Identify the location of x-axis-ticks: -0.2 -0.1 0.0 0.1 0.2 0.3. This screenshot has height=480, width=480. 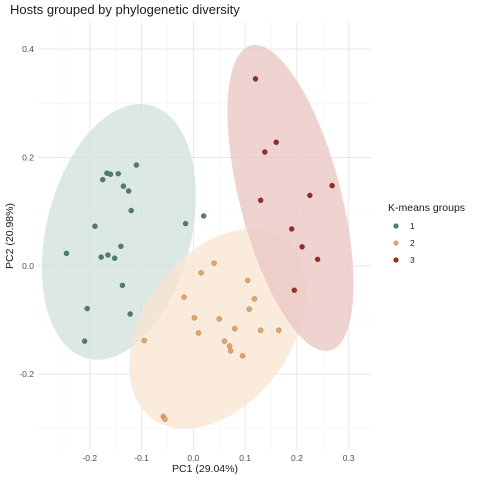
(218, 458).